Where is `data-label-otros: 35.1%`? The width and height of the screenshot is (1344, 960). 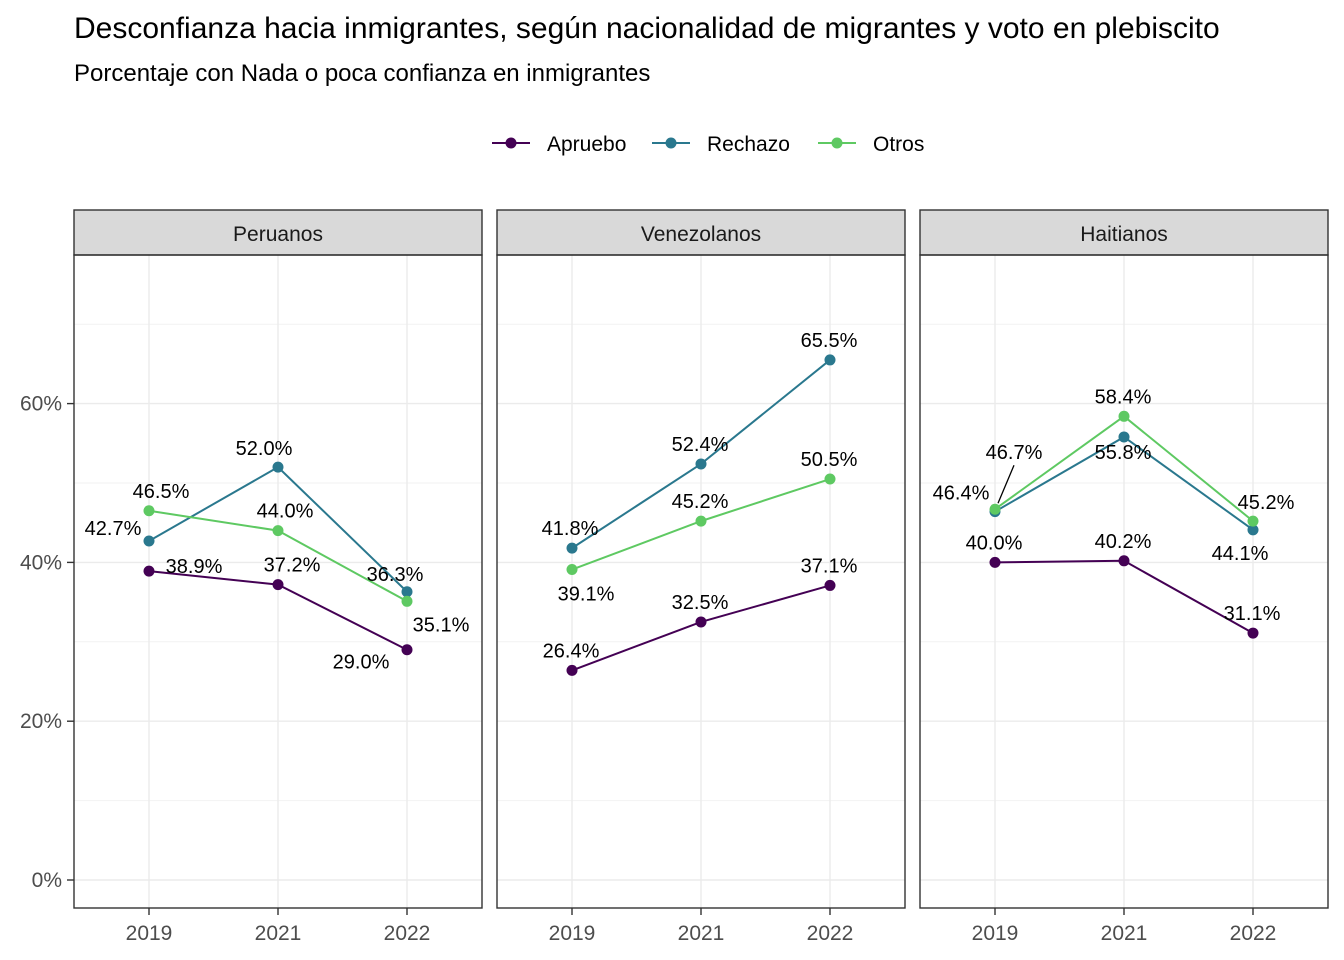 data-label-otros: 35.1% is located at coordinates (441, 625).